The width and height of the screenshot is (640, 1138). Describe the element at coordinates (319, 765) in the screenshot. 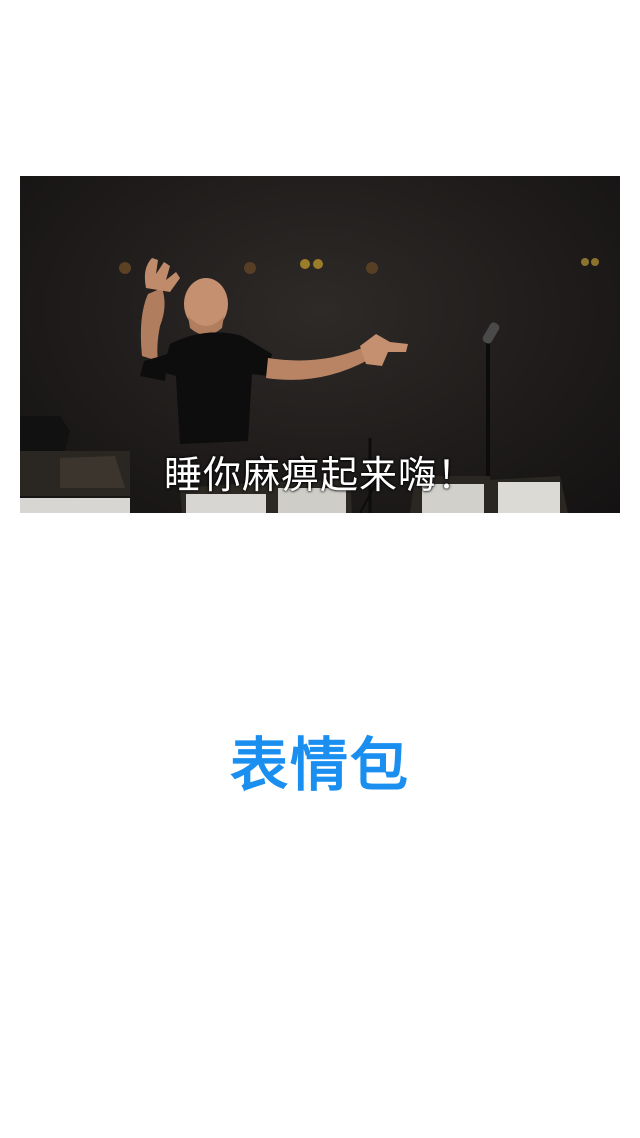

I see `sticker-label: 表情包` at that location.